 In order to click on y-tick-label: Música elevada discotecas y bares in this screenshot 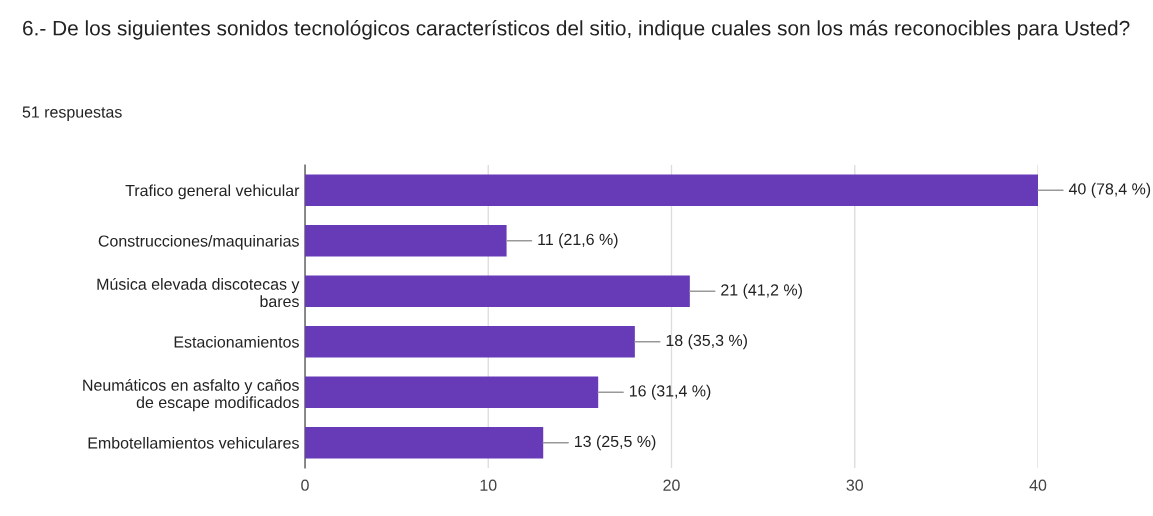, I will do `click(198, 292)`.